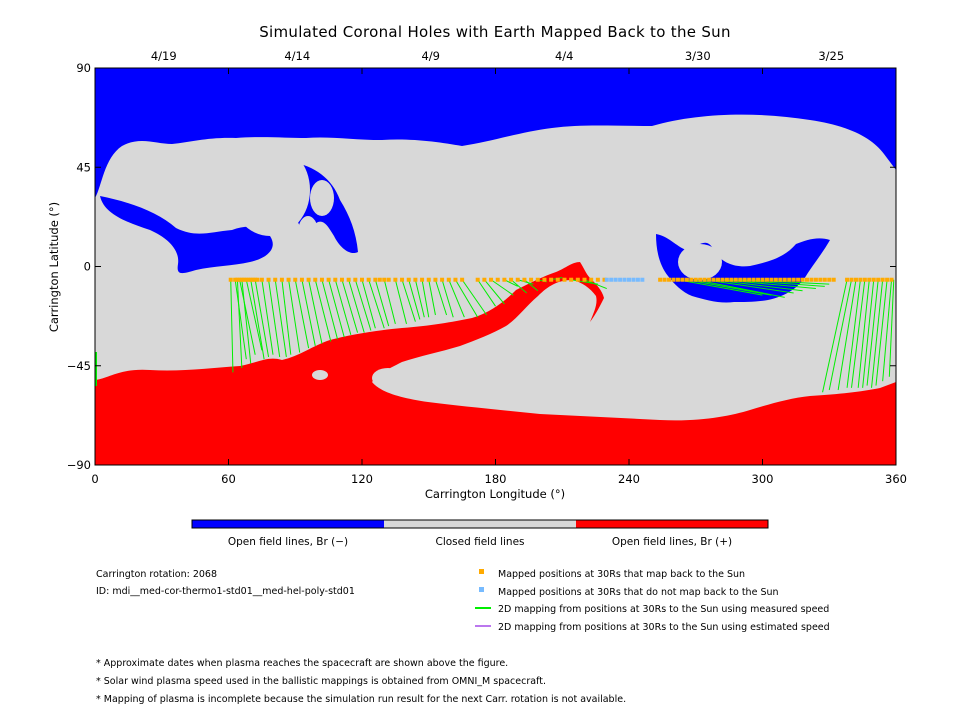  I want to click on date-tick-label: 3/25, so click(831, 56).